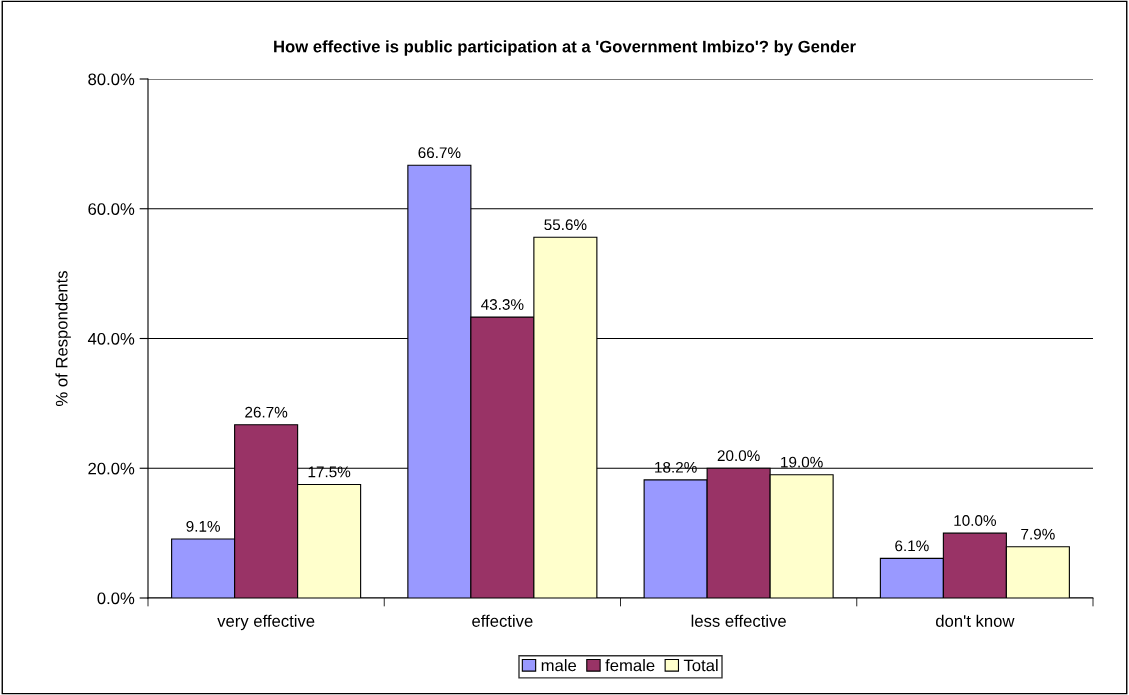  Describe the element at coordinates (1038, 534) in the screenshot. I see `data-label: 7.9%` at that location.